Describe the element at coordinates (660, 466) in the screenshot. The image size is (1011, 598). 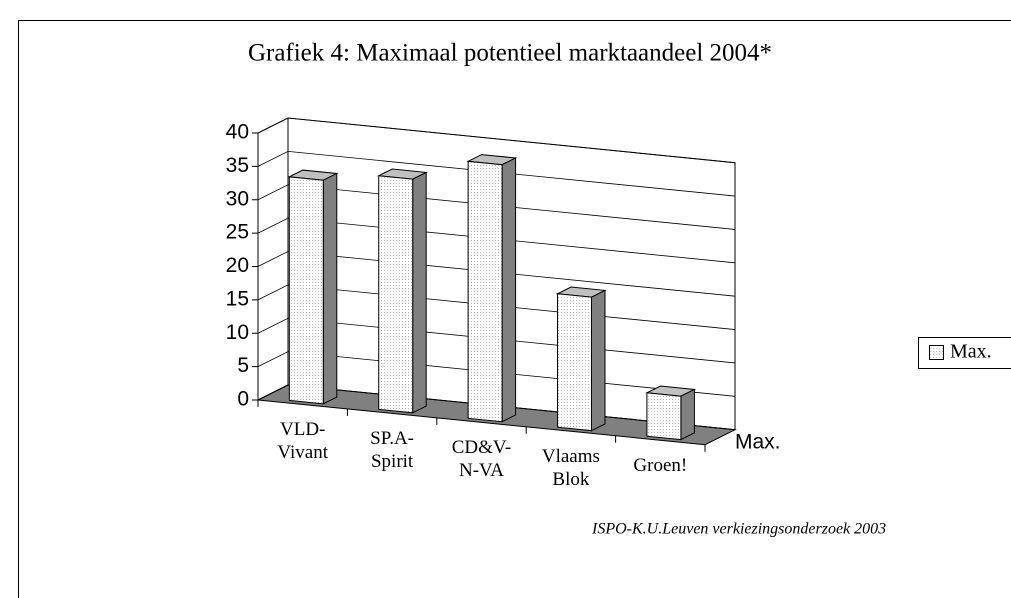
I see `x-tick-label: Groen!` at that location.